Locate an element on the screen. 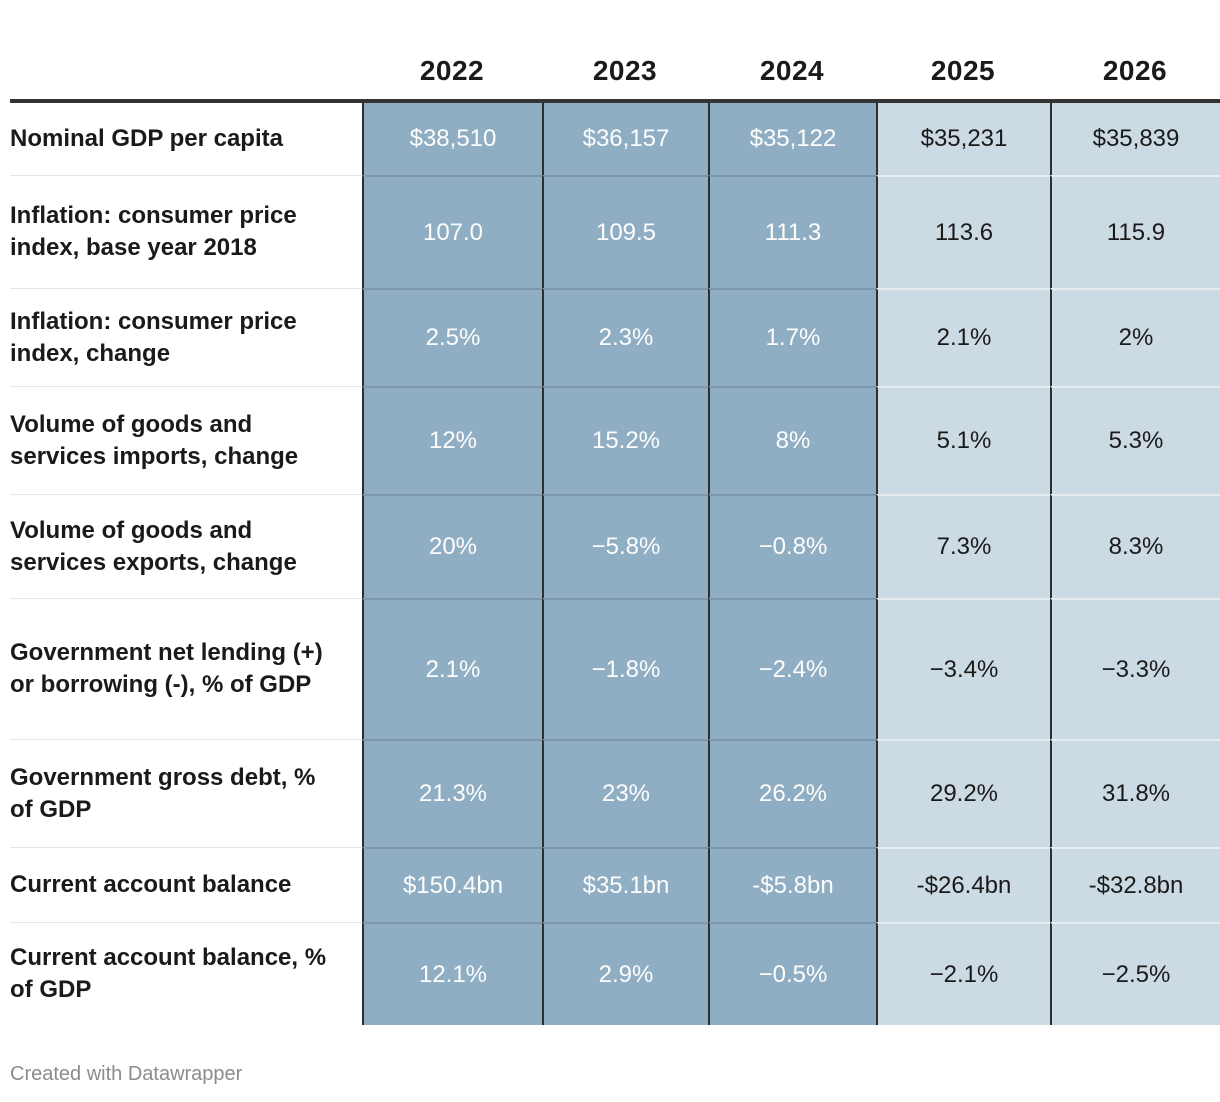  value-cell: $36,157 is located at coordinates (625, 139).